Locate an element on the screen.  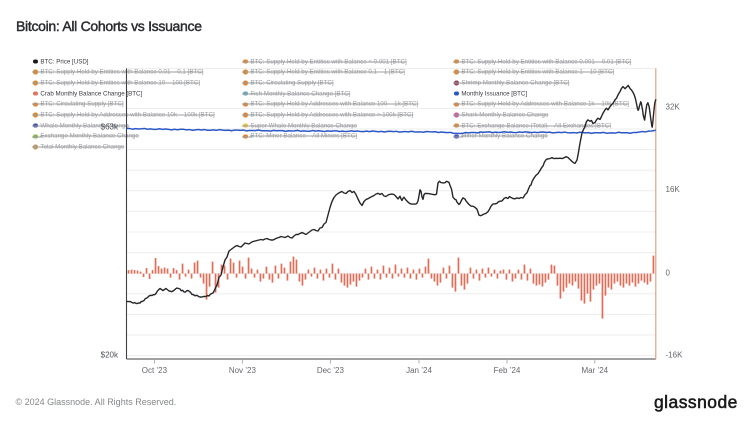
svg-text: Oct ’23 is located at coordinates (155, 370).